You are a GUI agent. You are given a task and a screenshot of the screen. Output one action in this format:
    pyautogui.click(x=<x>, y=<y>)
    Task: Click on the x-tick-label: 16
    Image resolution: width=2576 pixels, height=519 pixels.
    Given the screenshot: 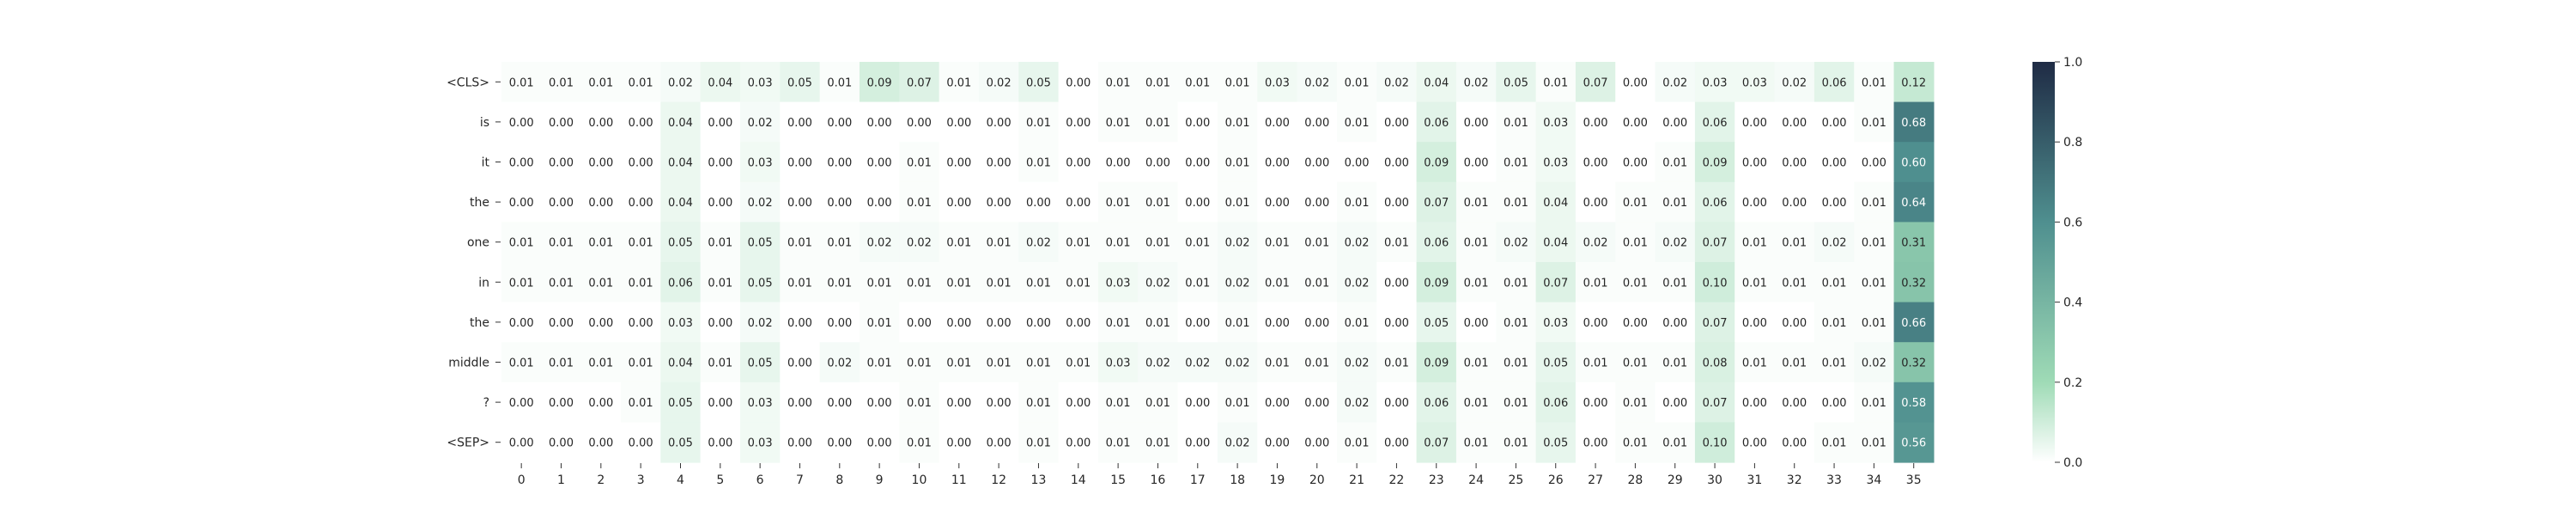 What is the action you would take?
    pyautogui.click(x=1158, y=480)
    